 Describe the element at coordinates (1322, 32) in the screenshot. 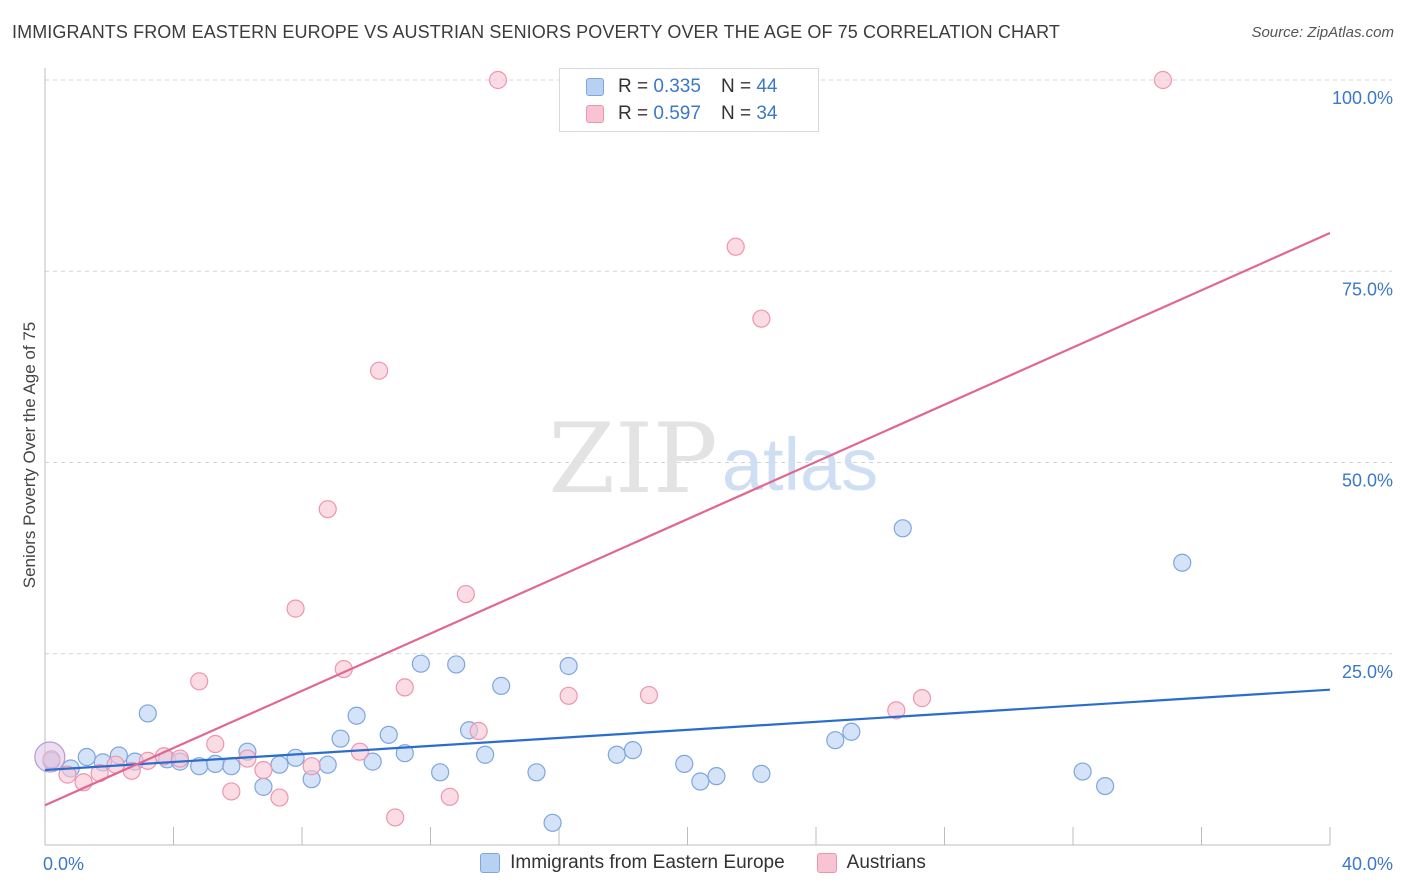

I see `chart-source: Source: ZipAtlas.com` at that location.